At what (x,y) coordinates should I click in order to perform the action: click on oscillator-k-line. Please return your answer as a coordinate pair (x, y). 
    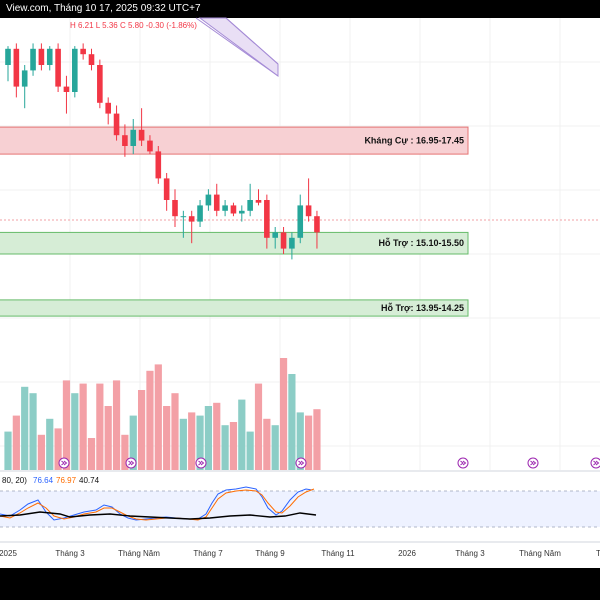
    Looking at the image, I should click on (156, 503).